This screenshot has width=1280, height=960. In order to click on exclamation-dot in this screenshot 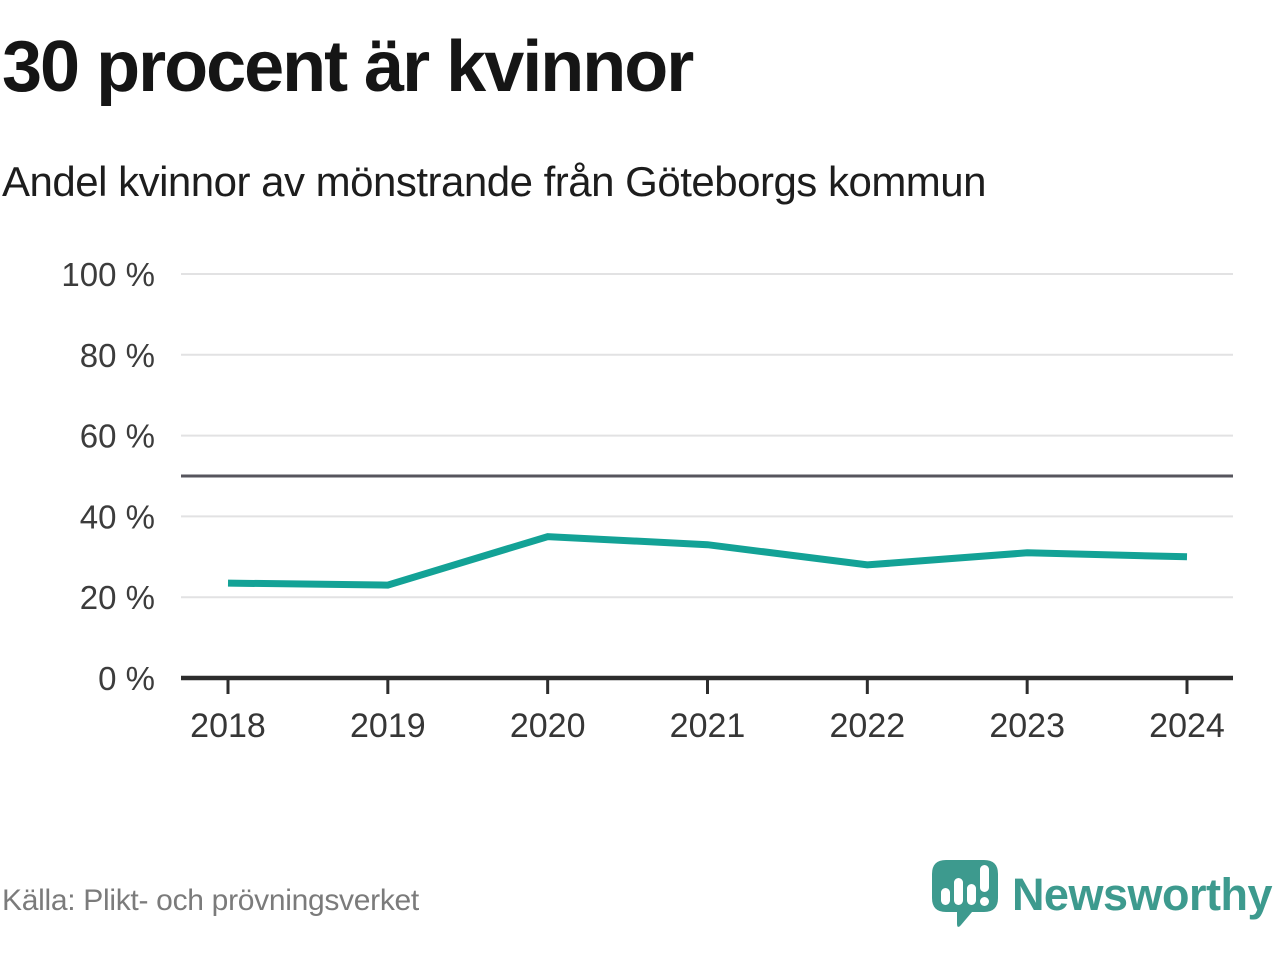, I will do `click(984, 901)`.